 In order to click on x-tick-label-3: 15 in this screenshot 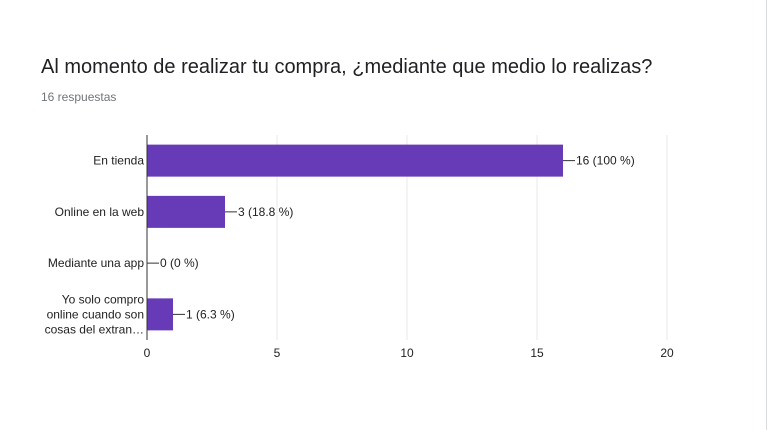, I will do `click(537, 353)`.